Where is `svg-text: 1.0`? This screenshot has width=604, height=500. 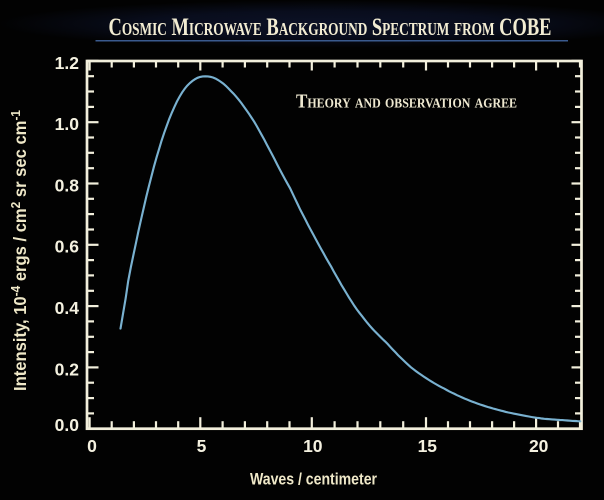 svg-text: 1.0 is located at coordinates (67, 124).